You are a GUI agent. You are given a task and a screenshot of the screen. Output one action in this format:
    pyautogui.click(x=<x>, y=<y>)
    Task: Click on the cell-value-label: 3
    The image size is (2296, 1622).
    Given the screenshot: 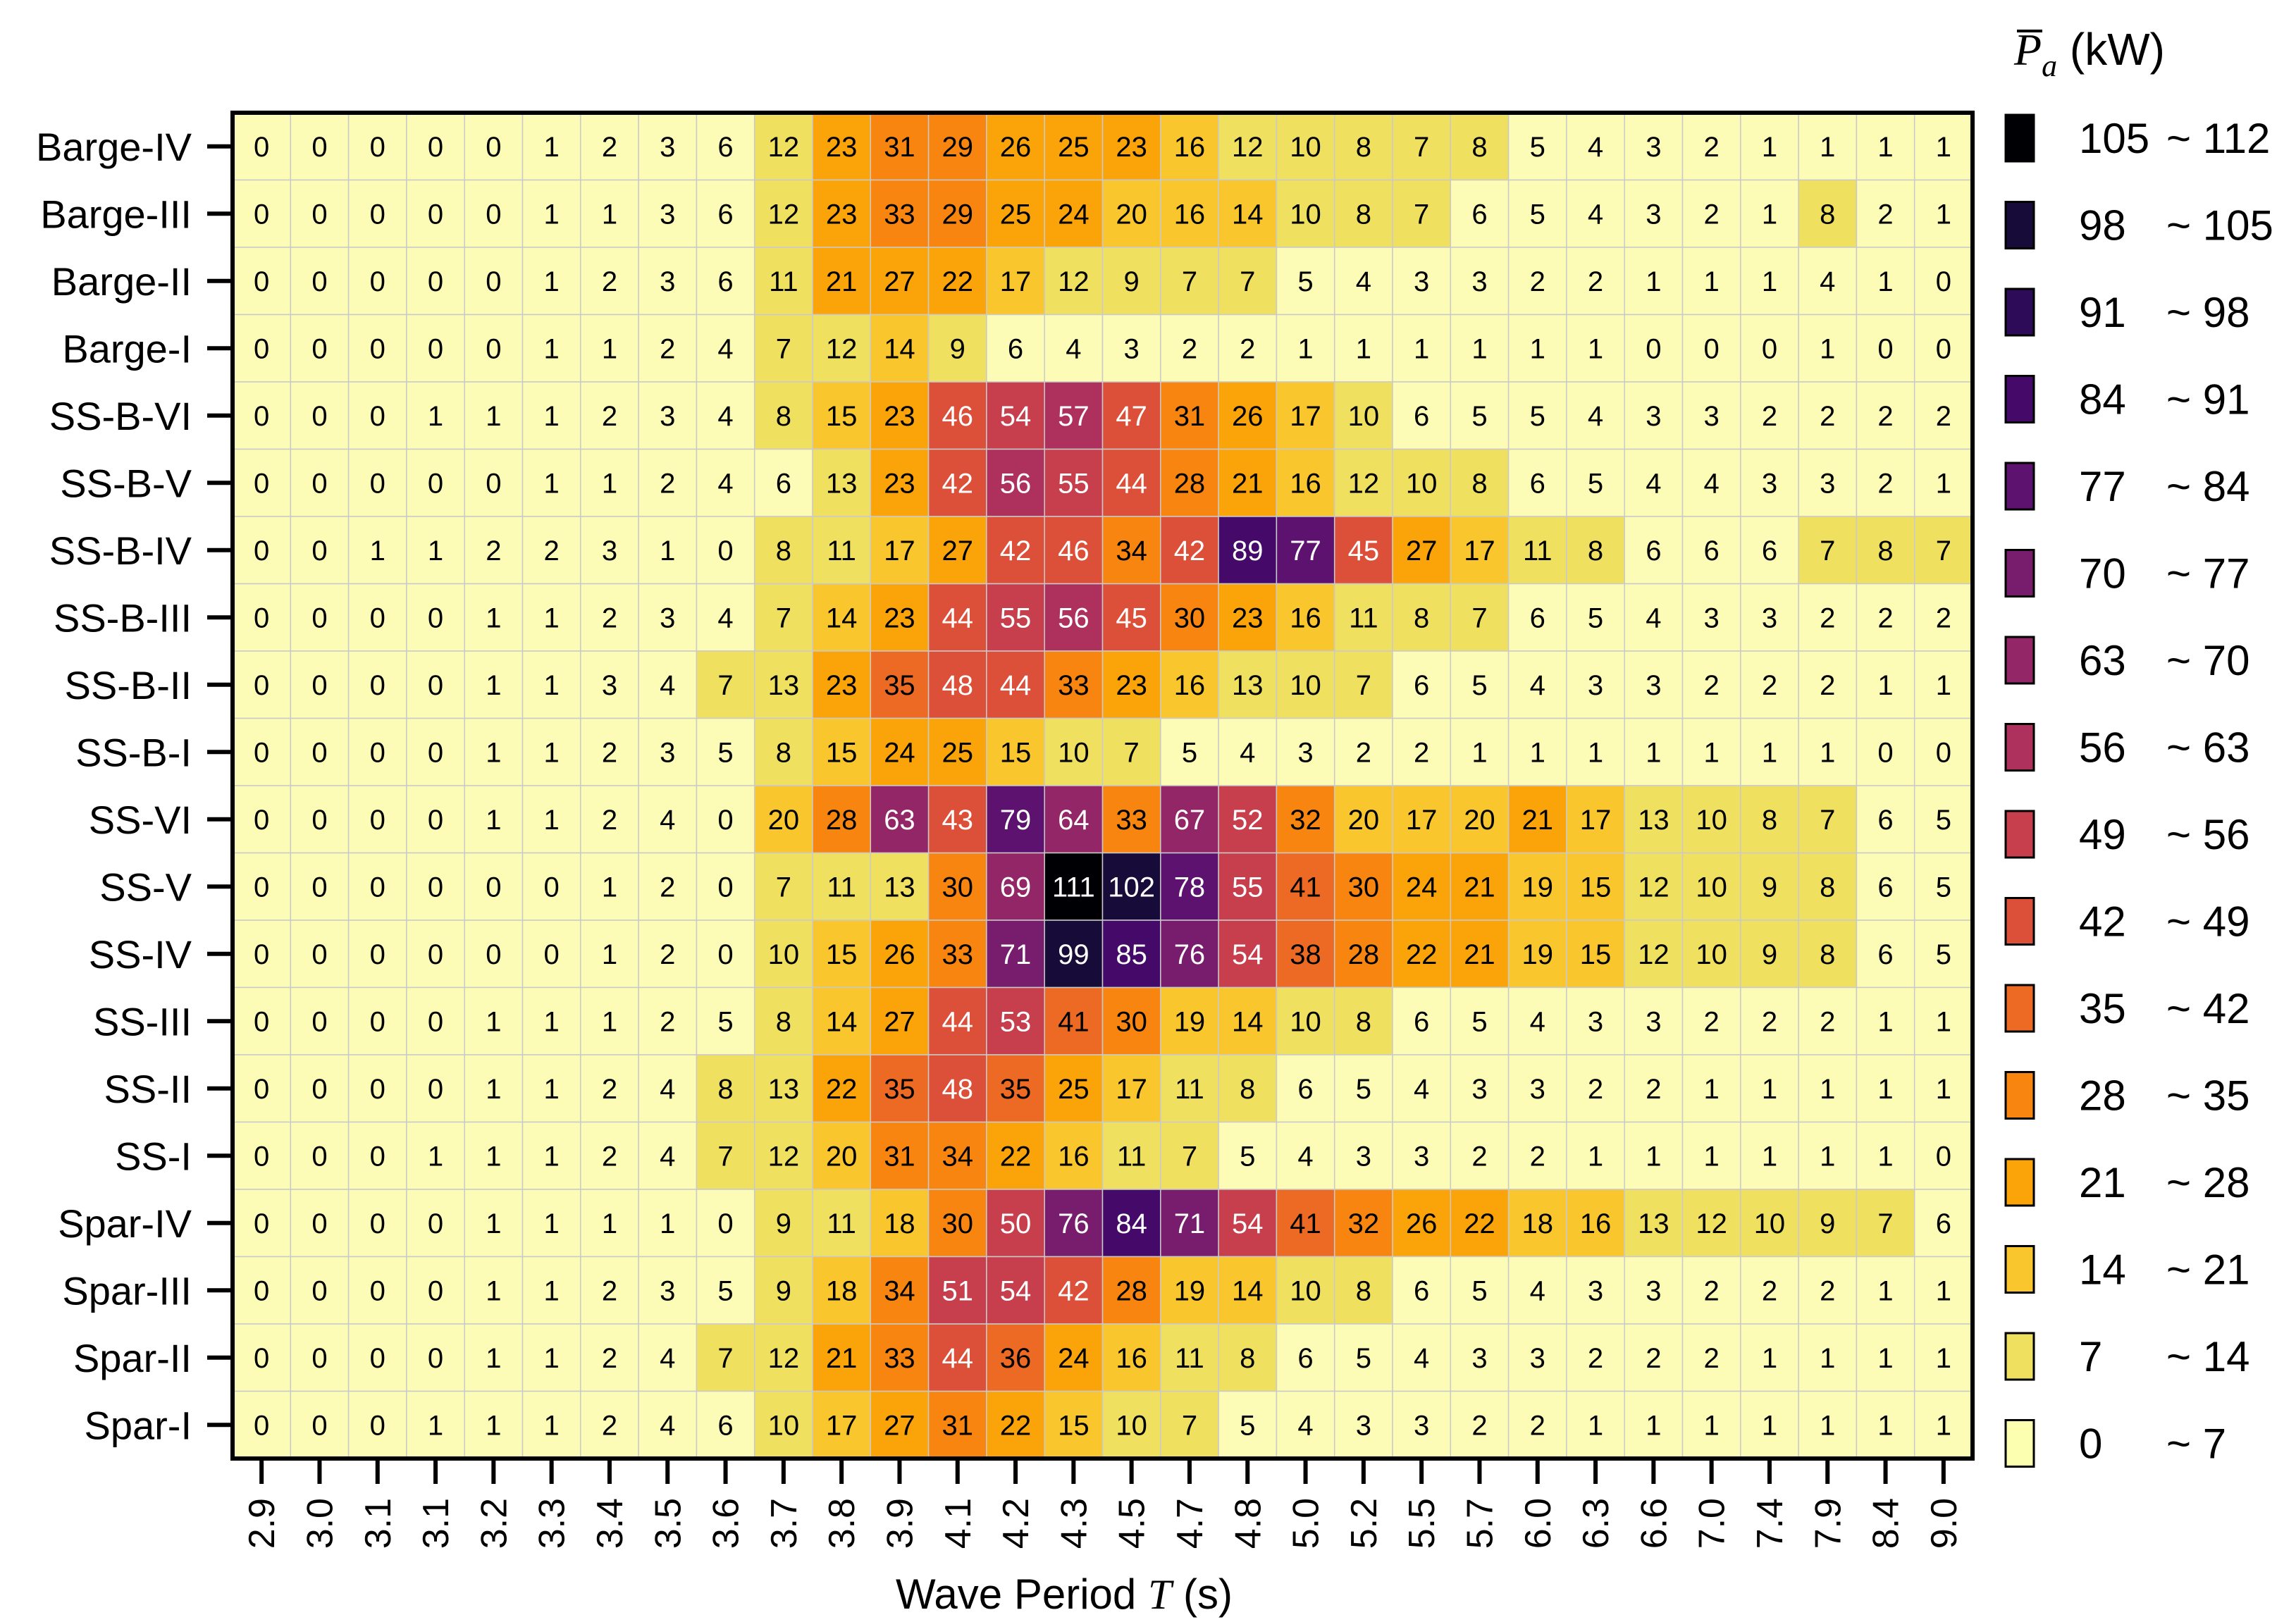 What is the action you would take?
    pyautogui.click(x=1595, y=1021)
    